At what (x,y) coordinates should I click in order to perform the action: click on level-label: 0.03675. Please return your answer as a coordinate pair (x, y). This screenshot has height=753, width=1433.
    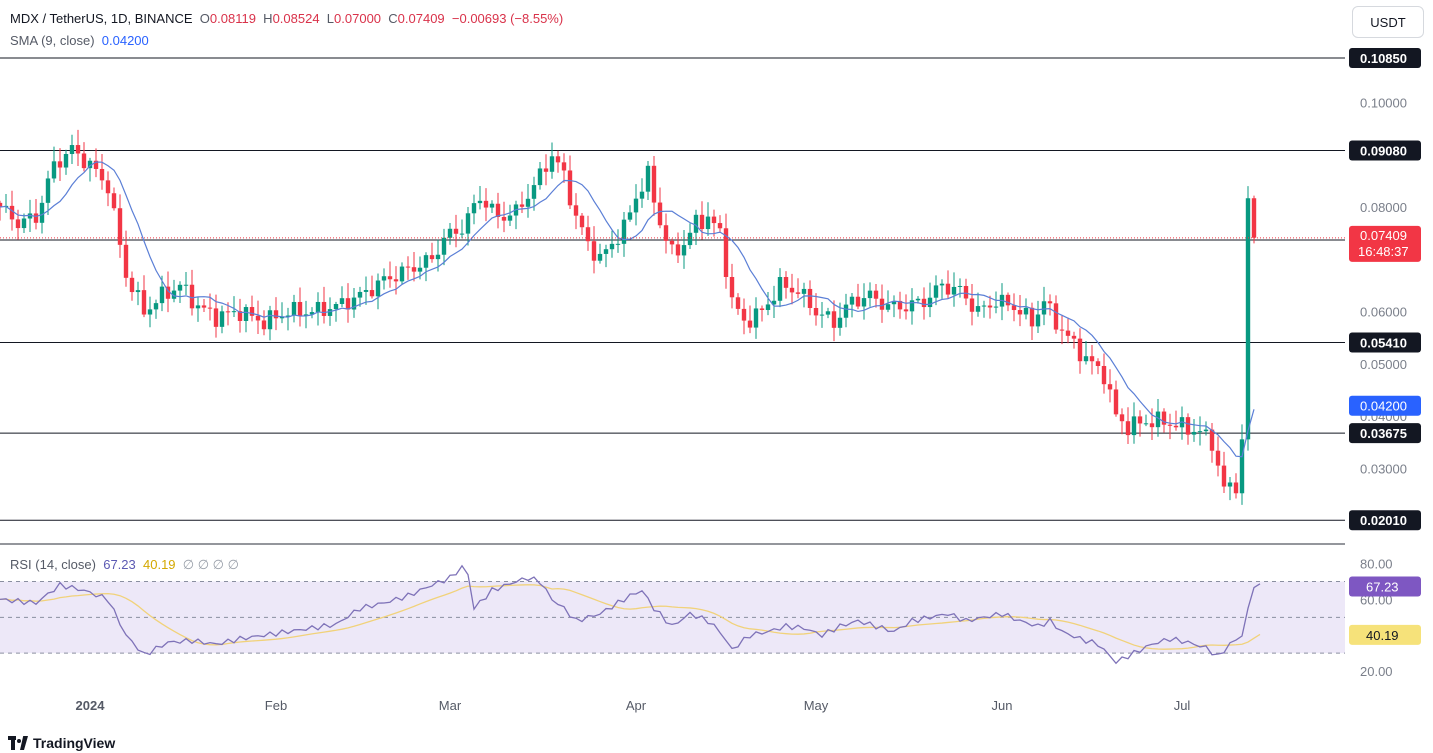
    Looking at the image, I should click on (1383, 433).